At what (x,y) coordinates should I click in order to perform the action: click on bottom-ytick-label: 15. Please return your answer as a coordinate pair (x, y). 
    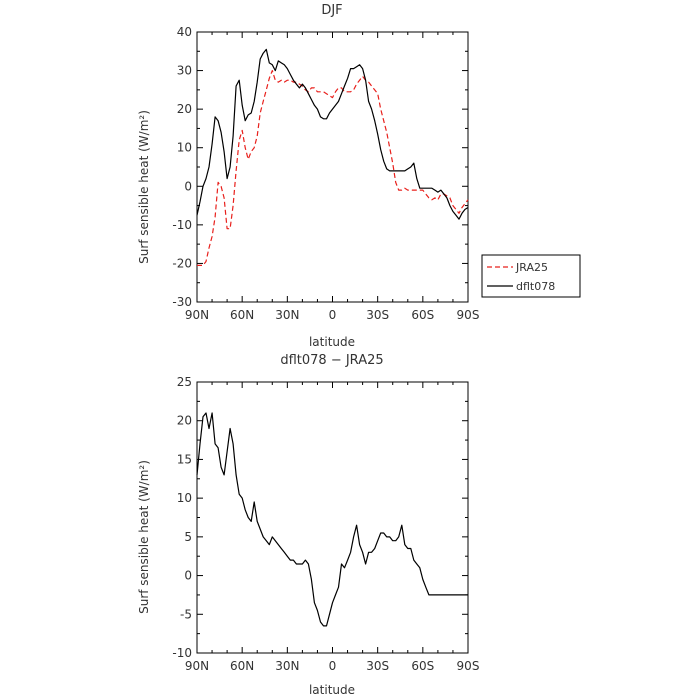
    Looking at the image, I should click on (184, 459).